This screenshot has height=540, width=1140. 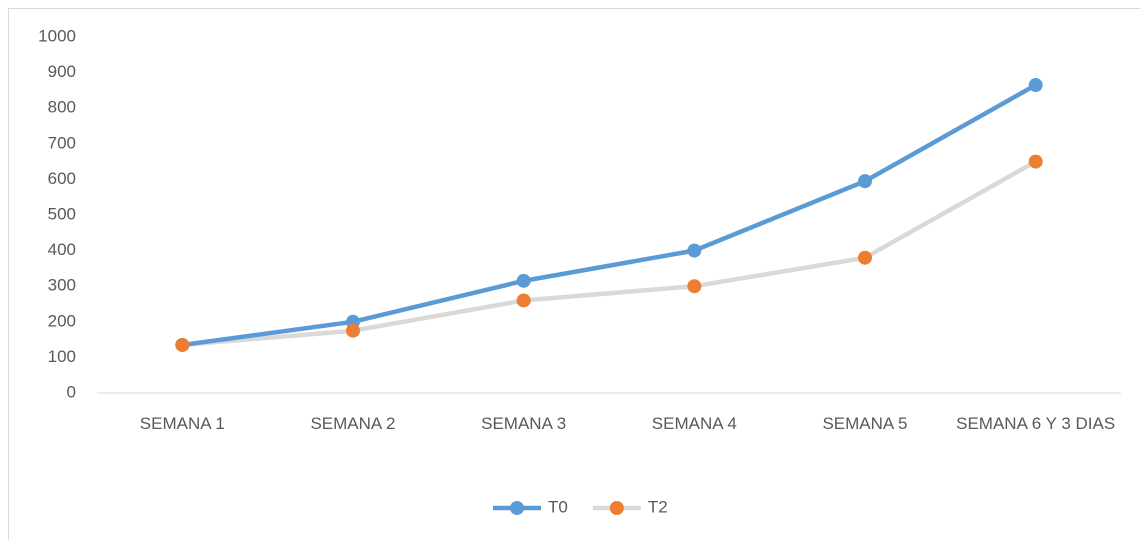 I want to click on legend-label: T0, so click(x=558, y=506).